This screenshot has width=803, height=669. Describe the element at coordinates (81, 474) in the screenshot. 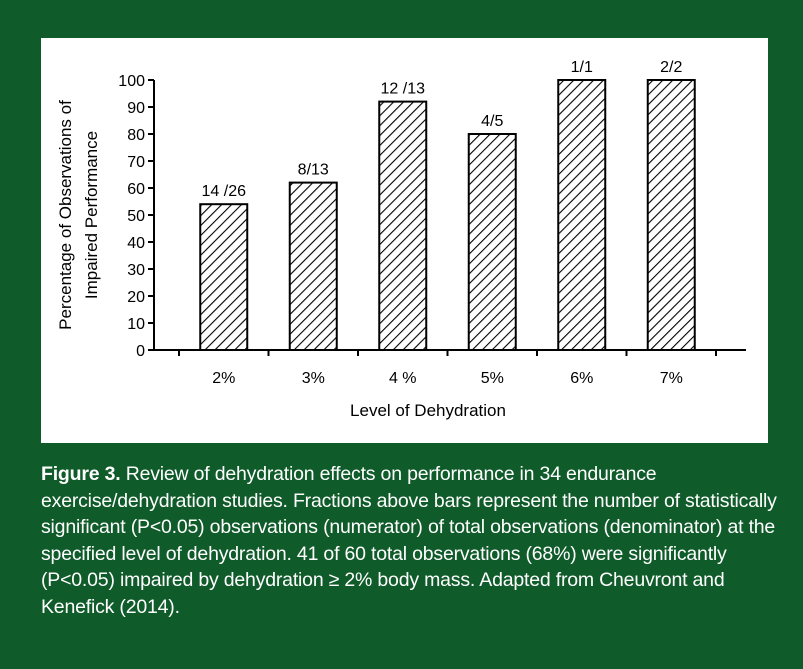

I see `caption-label: Figure 3.` at that location.